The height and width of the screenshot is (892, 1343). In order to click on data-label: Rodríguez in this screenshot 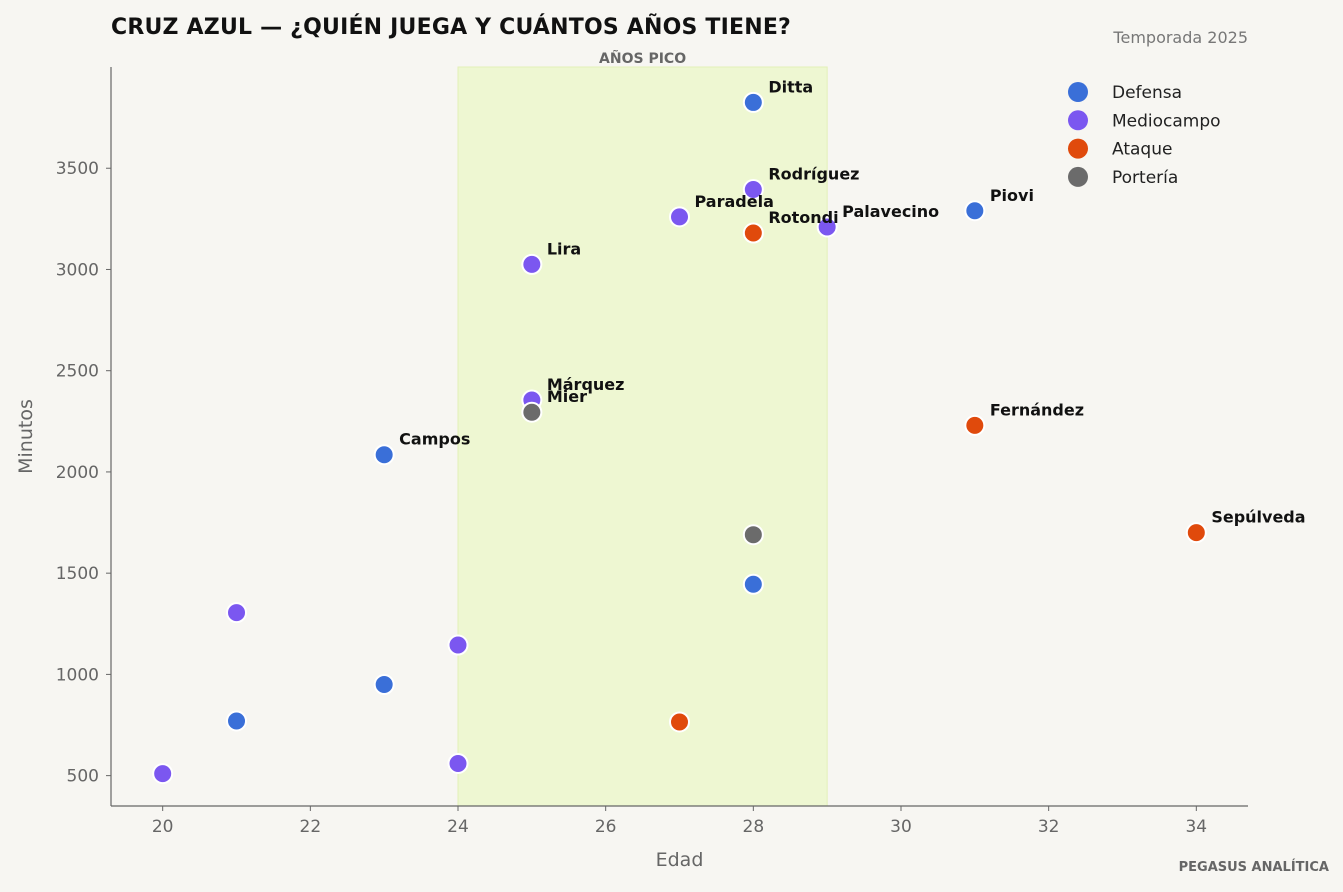, I will do `click(813, 173)`.